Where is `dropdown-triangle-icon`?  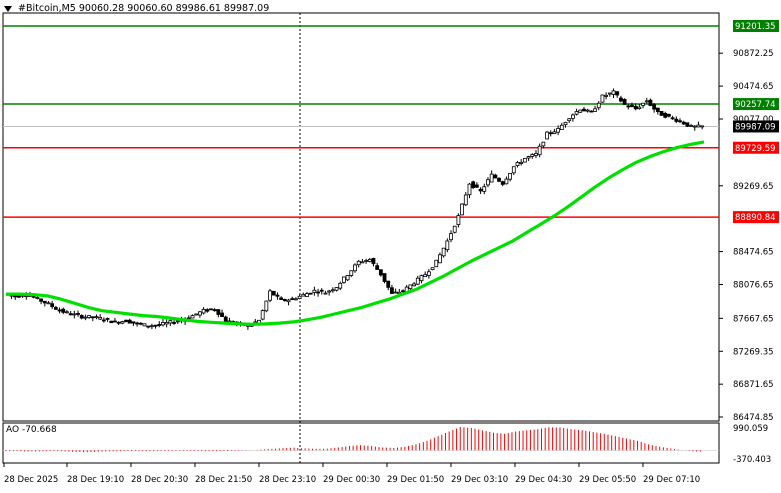
dropdown-triangle-icon is located at coordinates (8, 8).